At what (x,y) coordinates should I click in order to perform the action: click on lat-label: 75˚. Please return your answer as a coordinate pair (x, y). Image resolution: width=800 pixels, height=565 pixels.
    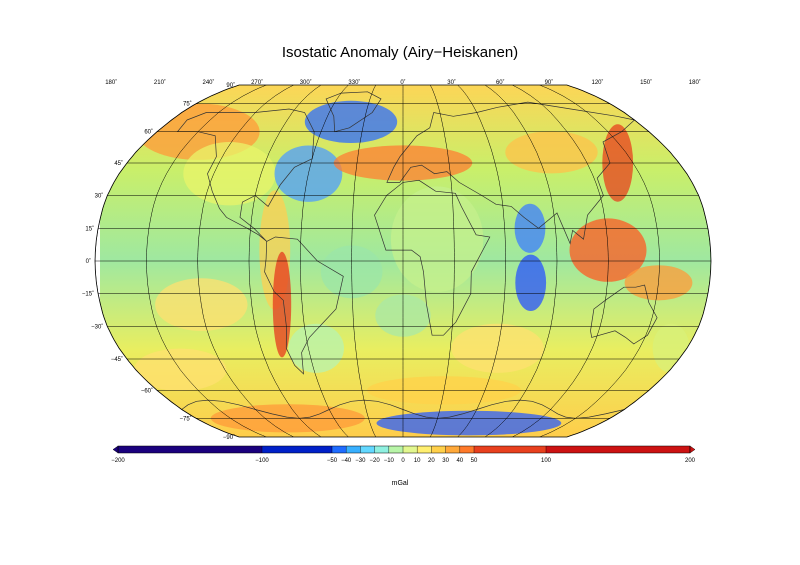
    Looking at the image, I should click on (187, 104).